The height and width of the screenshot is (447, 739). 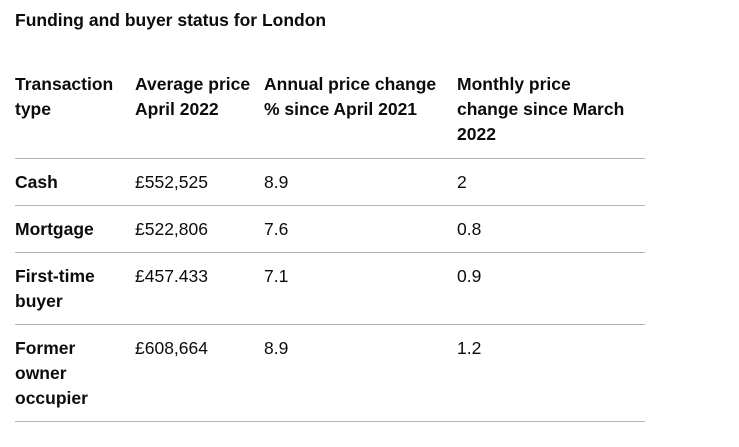 I want to click on row-first-time-buyer-type: First-time buyer, so click(x=75, y=288).